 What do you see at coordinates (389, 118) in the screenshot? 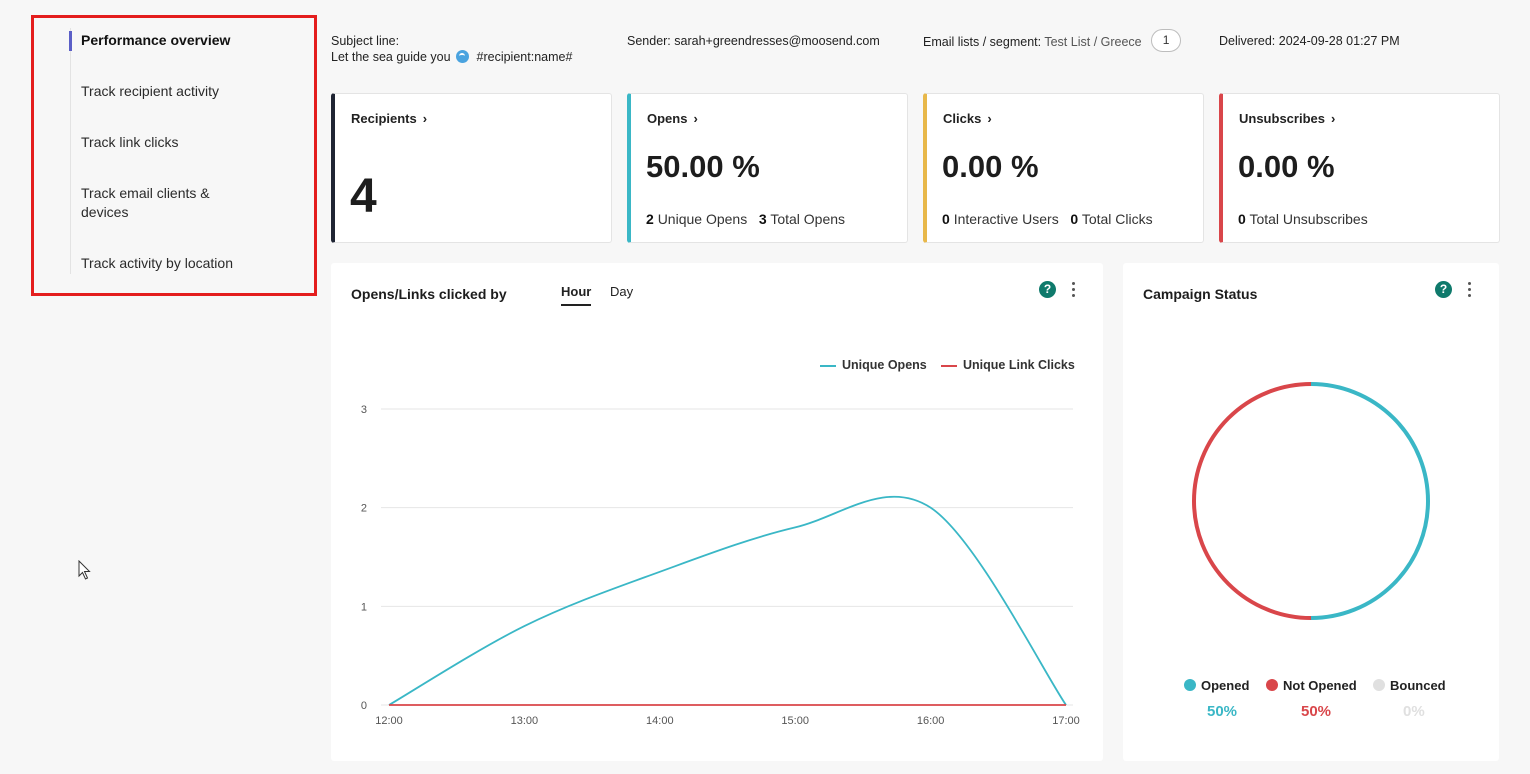
I see `recipients-link: Recipients ›` at bounding box center [389, 118].